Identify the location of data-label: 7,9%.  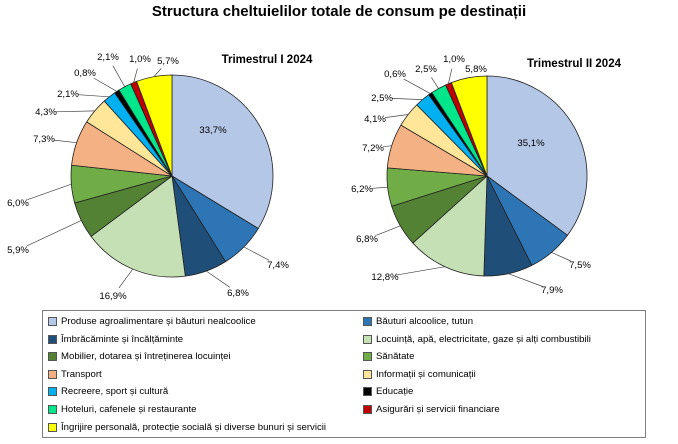
(552, 290).